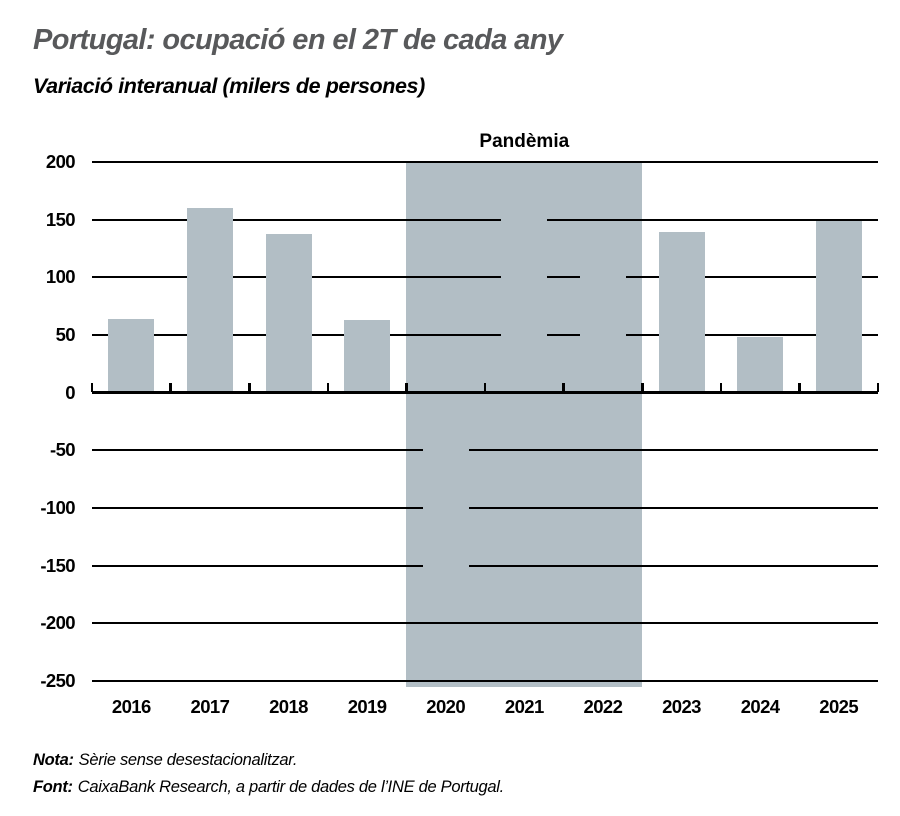  I want to click on x-axis, so click(485, 393).